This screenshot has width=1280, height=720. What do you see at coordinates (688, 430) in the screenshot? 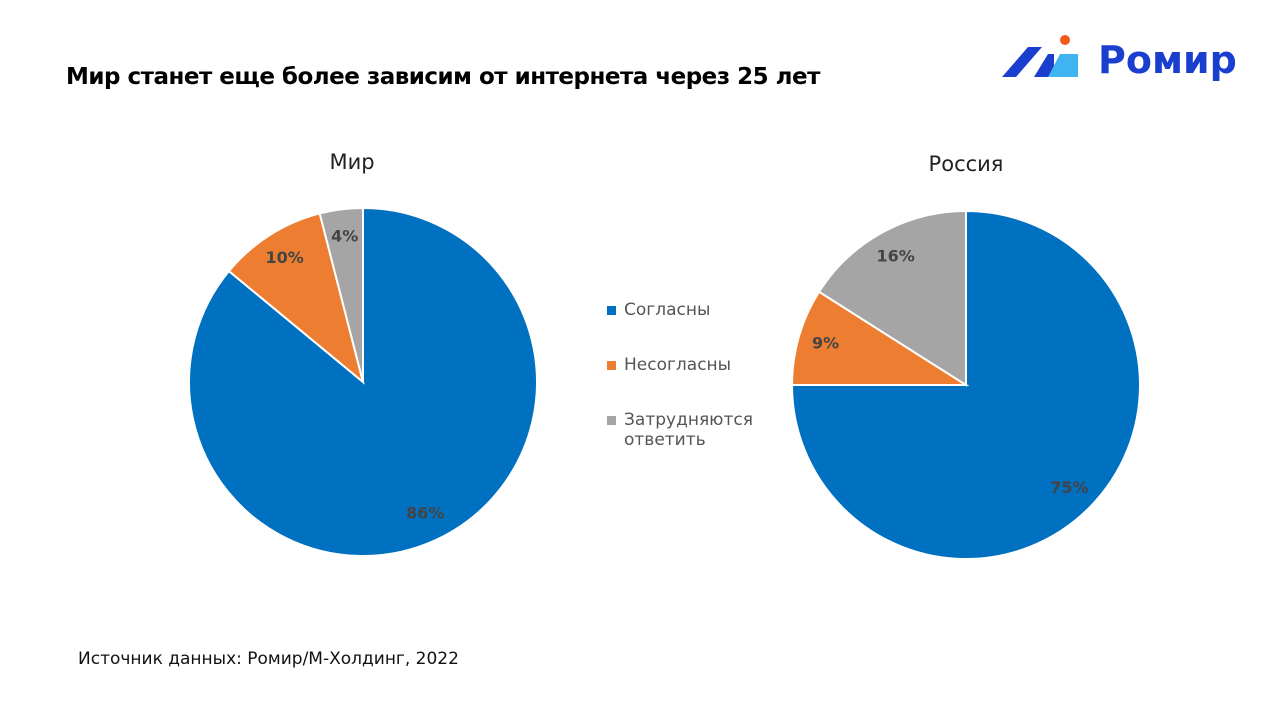
I see `legend-label: Затрудняются ответить` at bounding box center [688, 430].